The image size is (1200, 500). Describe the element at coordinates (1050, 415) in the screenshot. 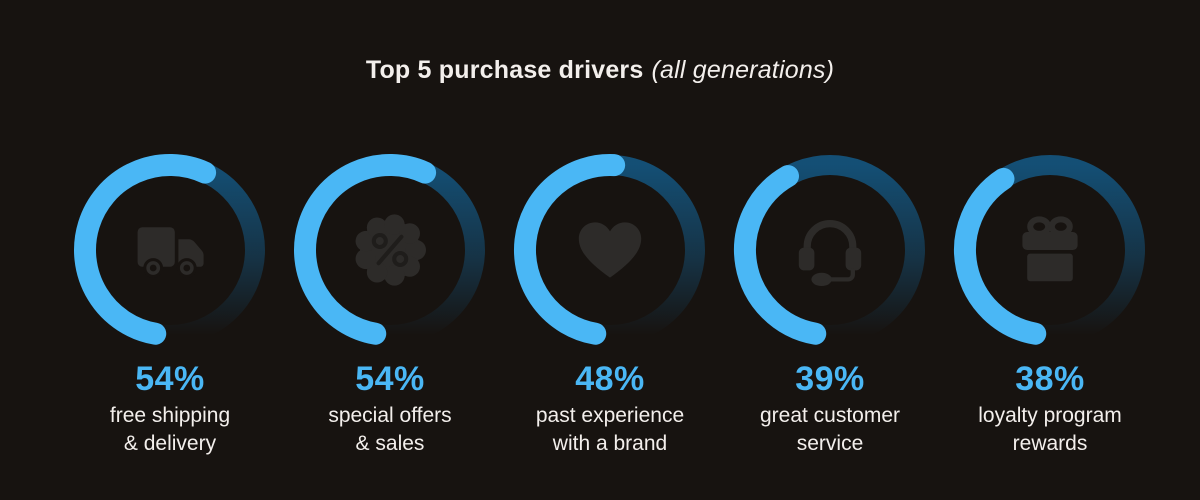

I see `driver-label-line: loyalty program` at that location.